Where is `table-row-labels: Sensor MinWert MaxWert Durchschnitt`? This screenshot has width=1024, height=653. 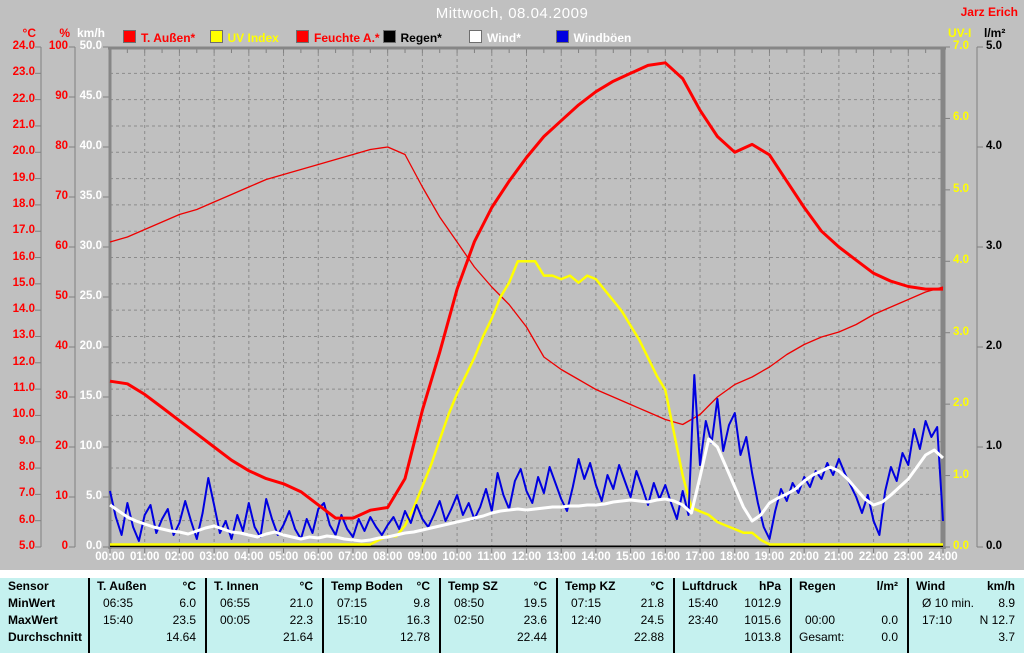
table-row-labels: Sensor MinWert MaxWert Durchschnitt is located at coordinates (44, 615).